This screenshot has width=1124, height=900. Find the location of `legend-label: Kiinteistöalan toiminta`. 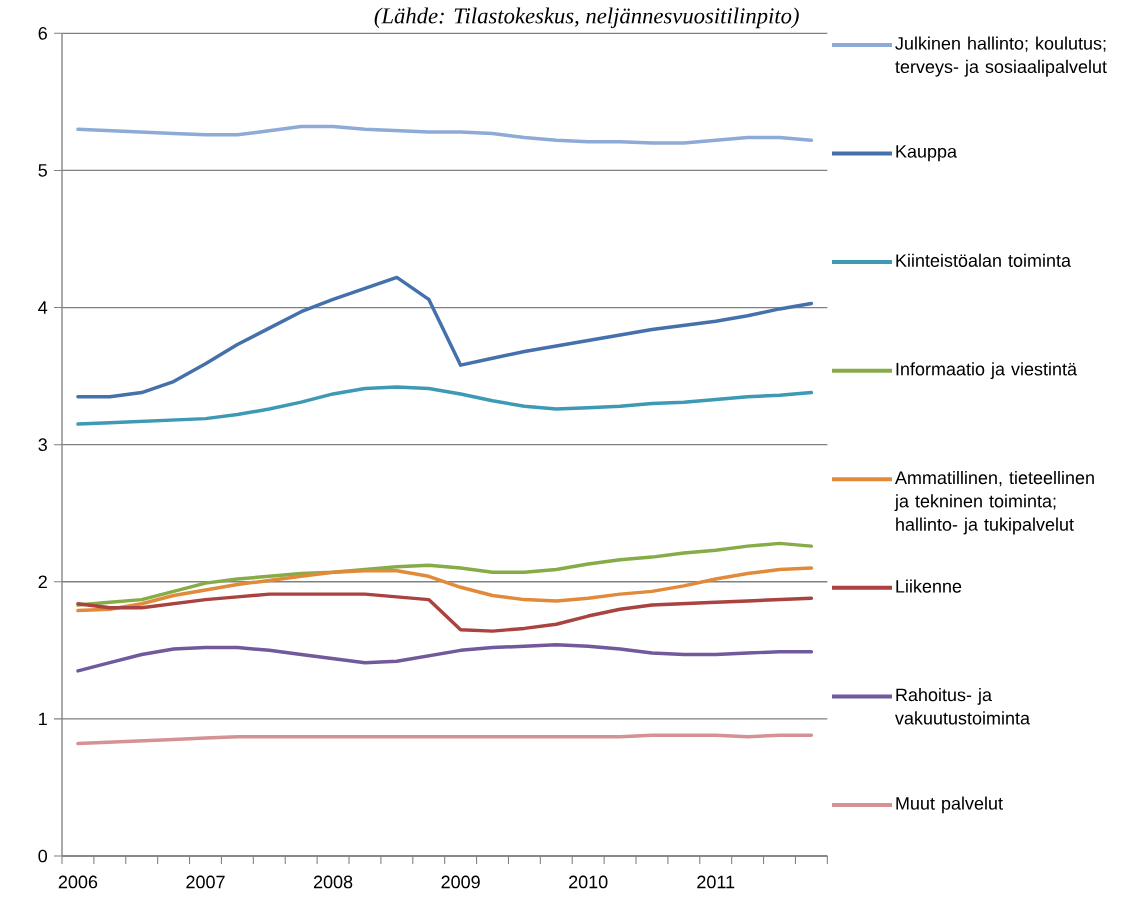

legend-label: Kiinteistöalan toiminta is located at coordinates (984, 260).